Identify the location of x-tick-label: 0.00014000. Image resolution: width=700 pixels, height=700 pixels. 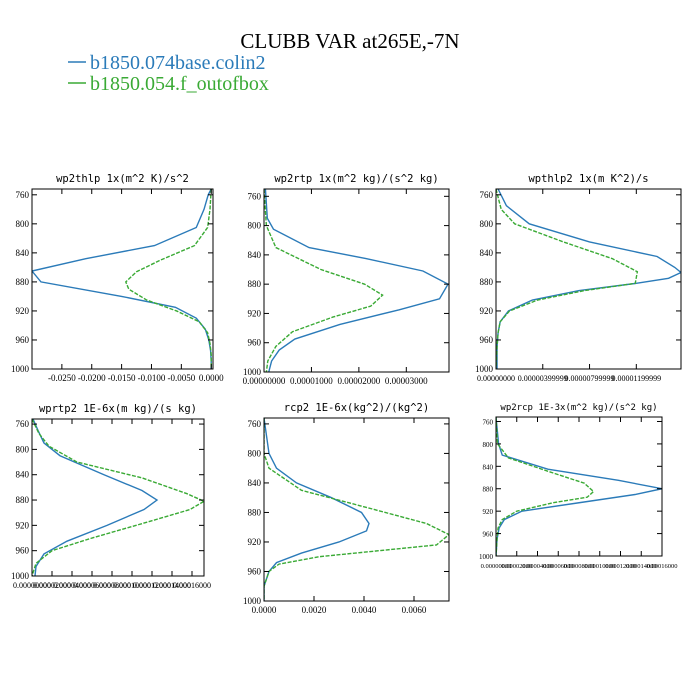
(172, 585).